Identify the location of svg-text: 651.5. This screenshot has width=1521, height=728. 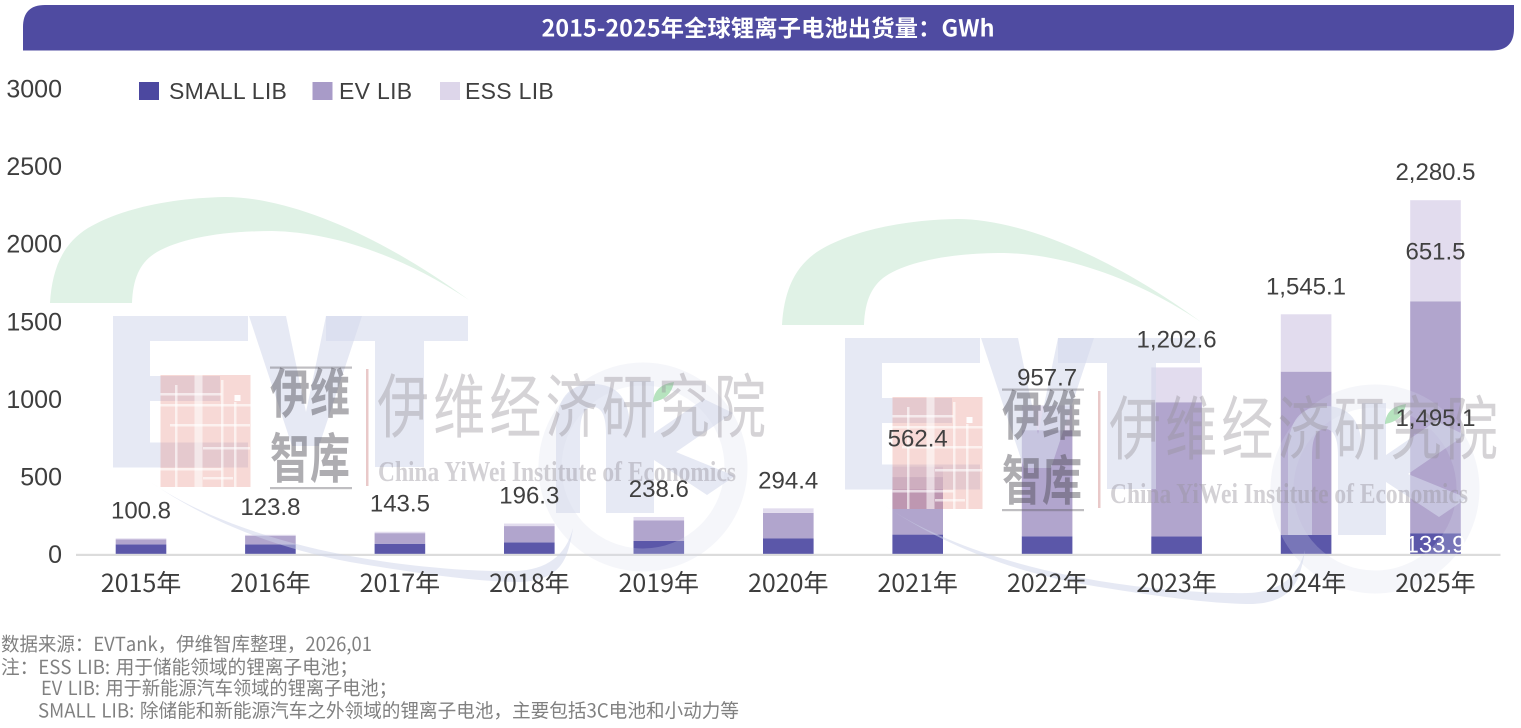
(1435, 251).